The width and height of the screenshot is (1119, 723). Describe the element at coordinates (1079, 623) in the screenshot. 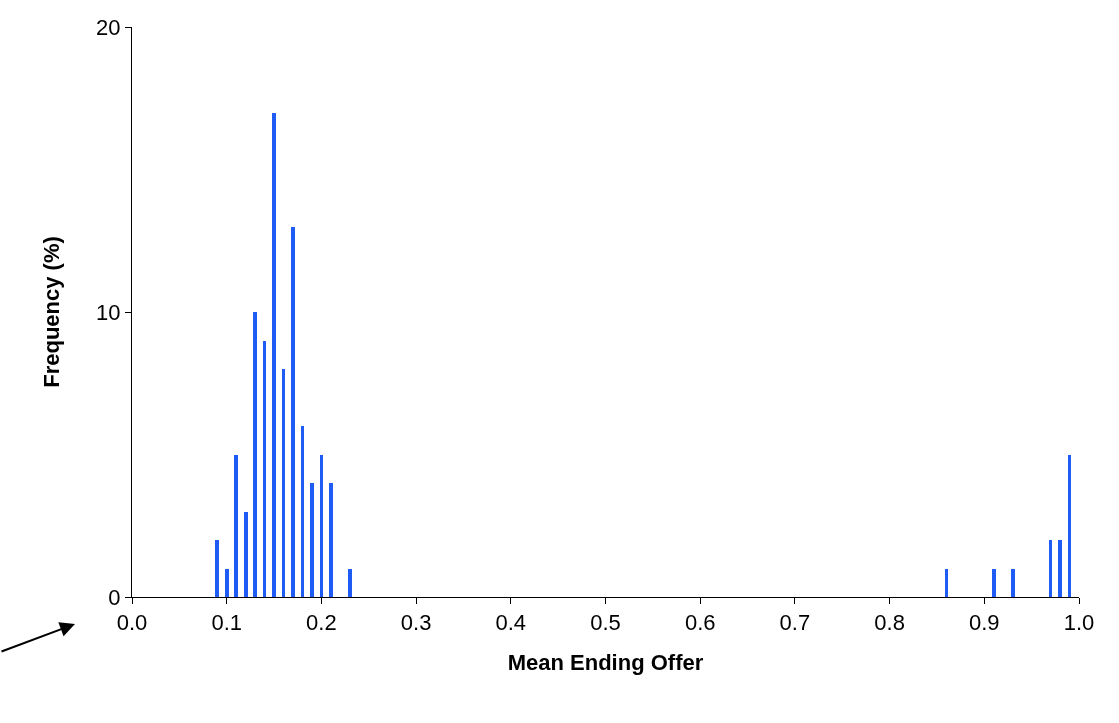

I see `x-tick-label: 1.0` at that location.